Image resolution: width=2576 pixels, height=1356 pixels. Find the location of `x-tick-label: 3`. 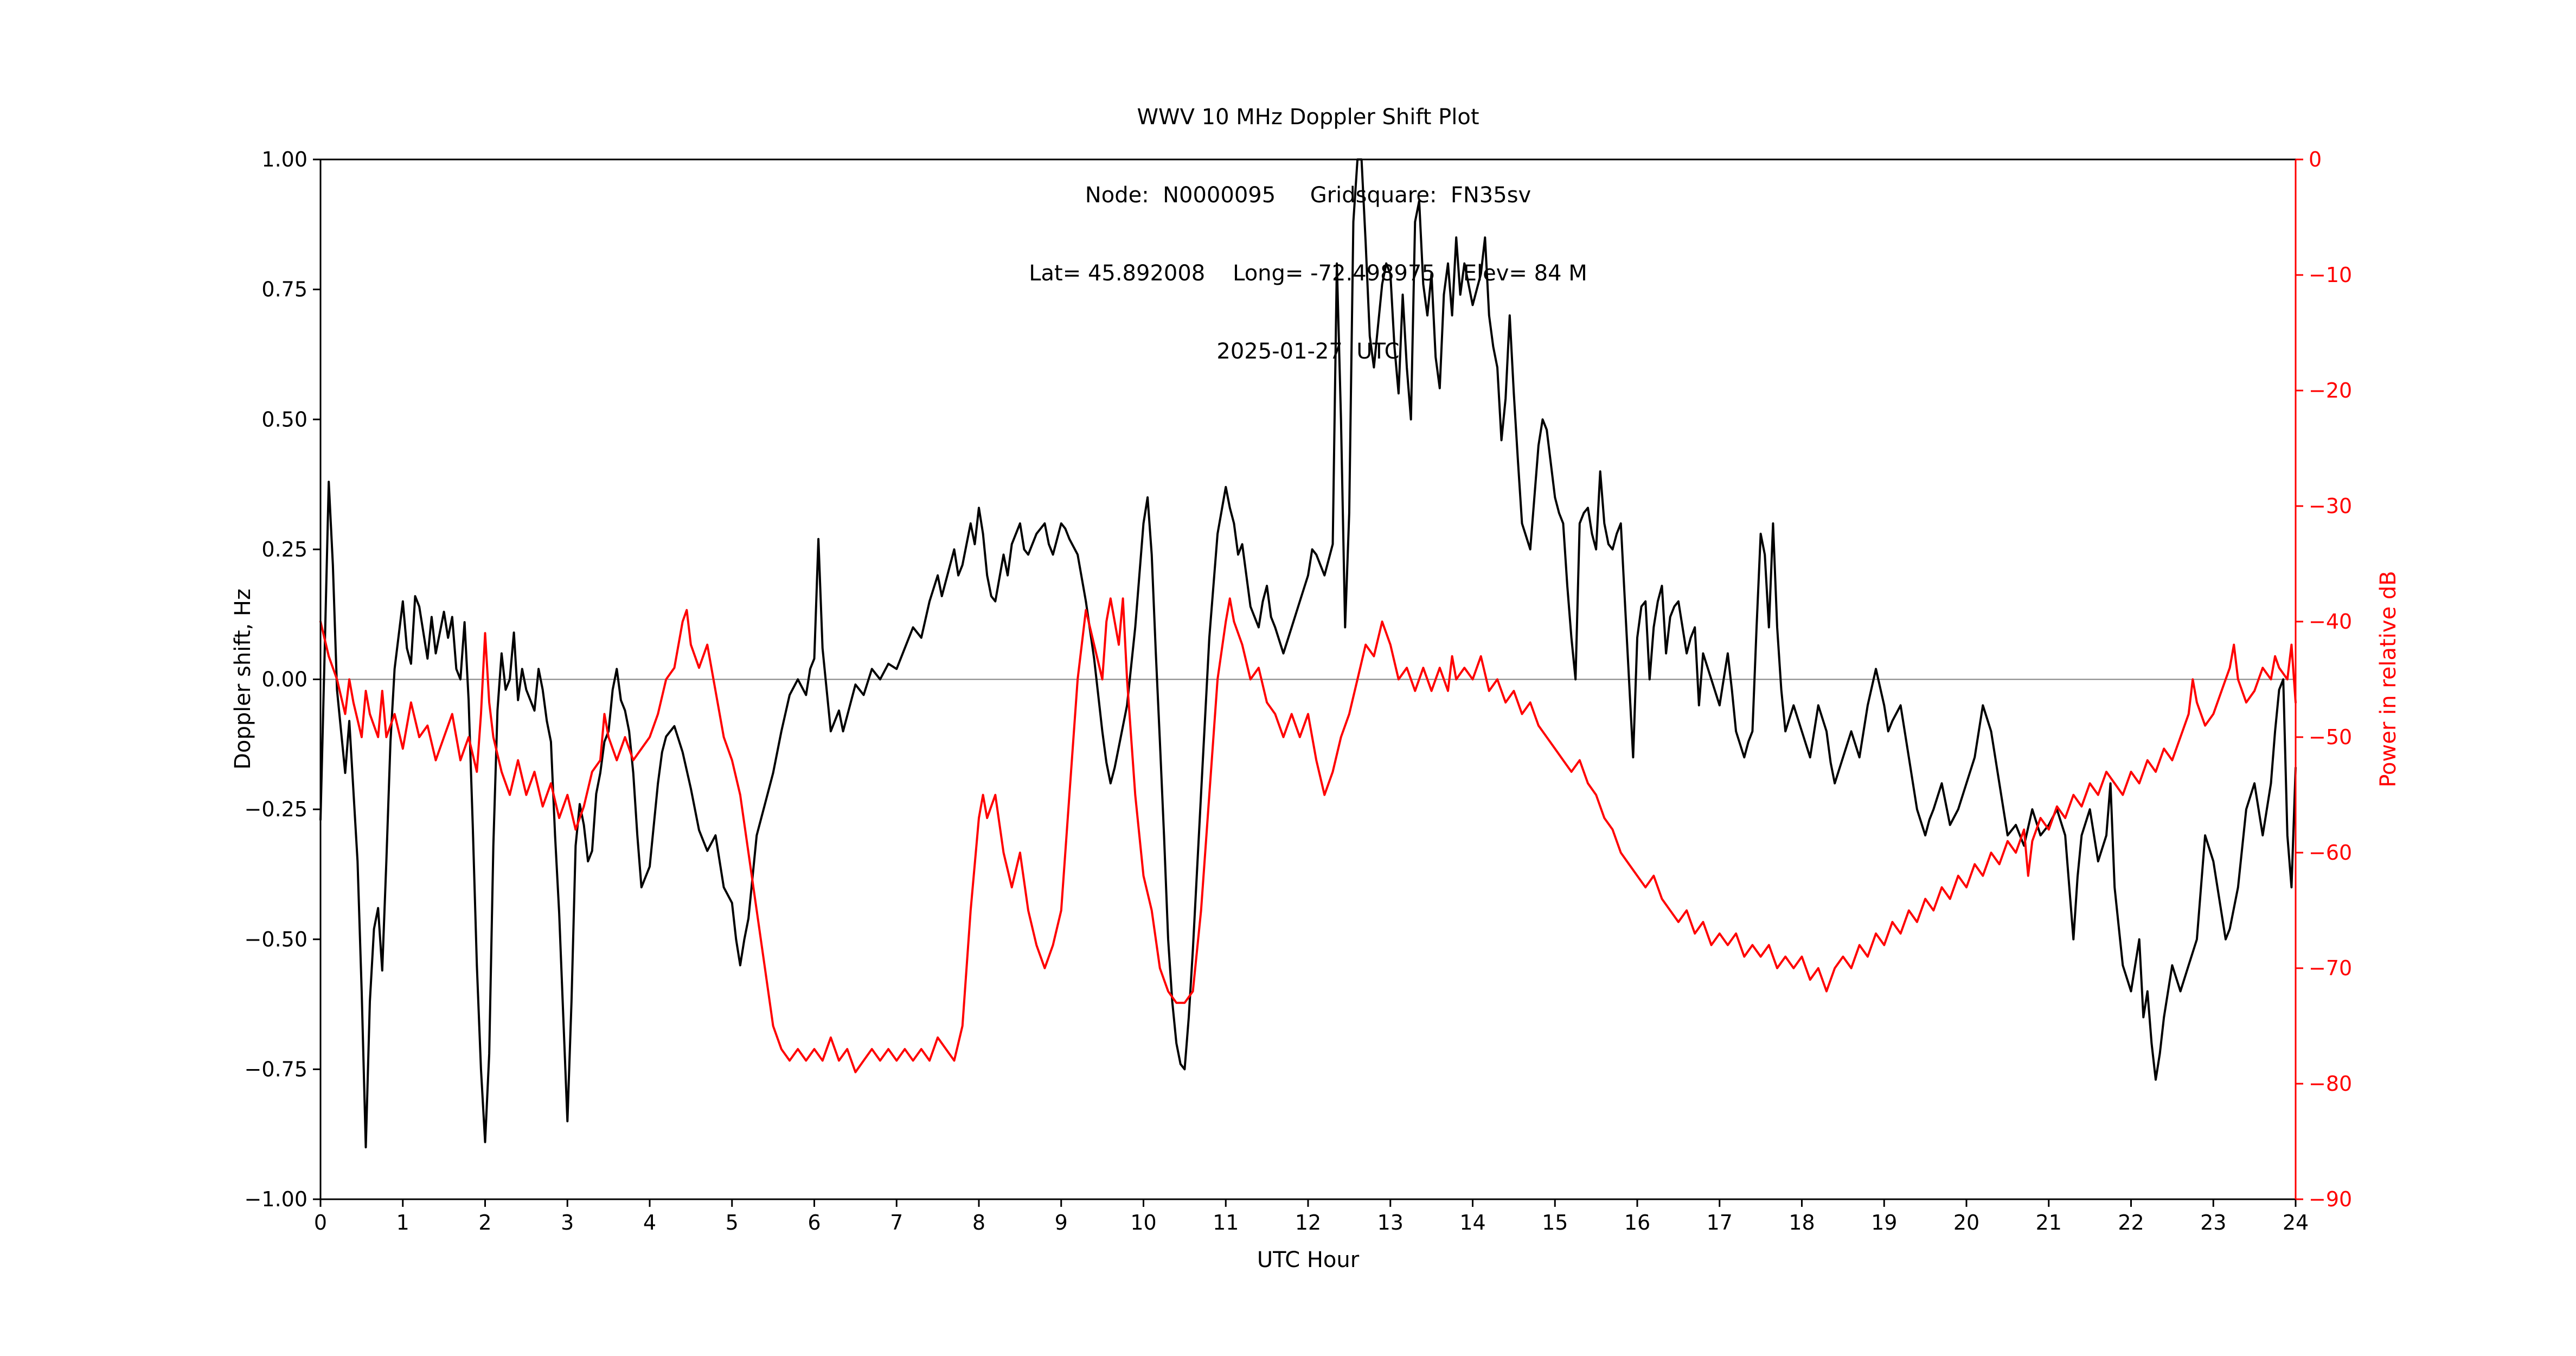

x-tick-label: 3 is located at coordinates (568, 1223).